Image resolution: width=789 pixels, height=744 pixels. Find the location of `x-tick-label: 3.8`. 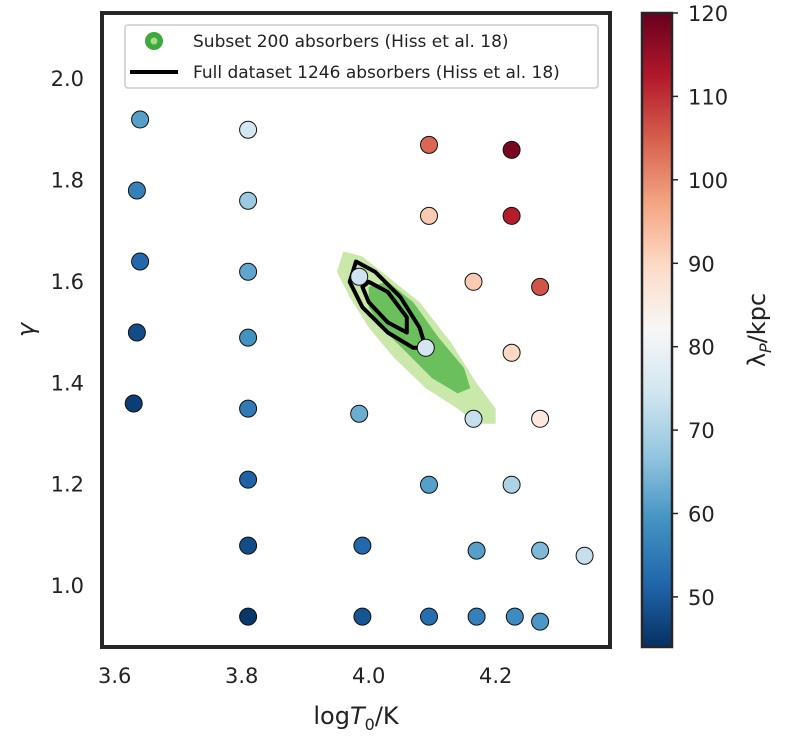

x-tick-label: 3.8 is located at coordinates (241, 676).